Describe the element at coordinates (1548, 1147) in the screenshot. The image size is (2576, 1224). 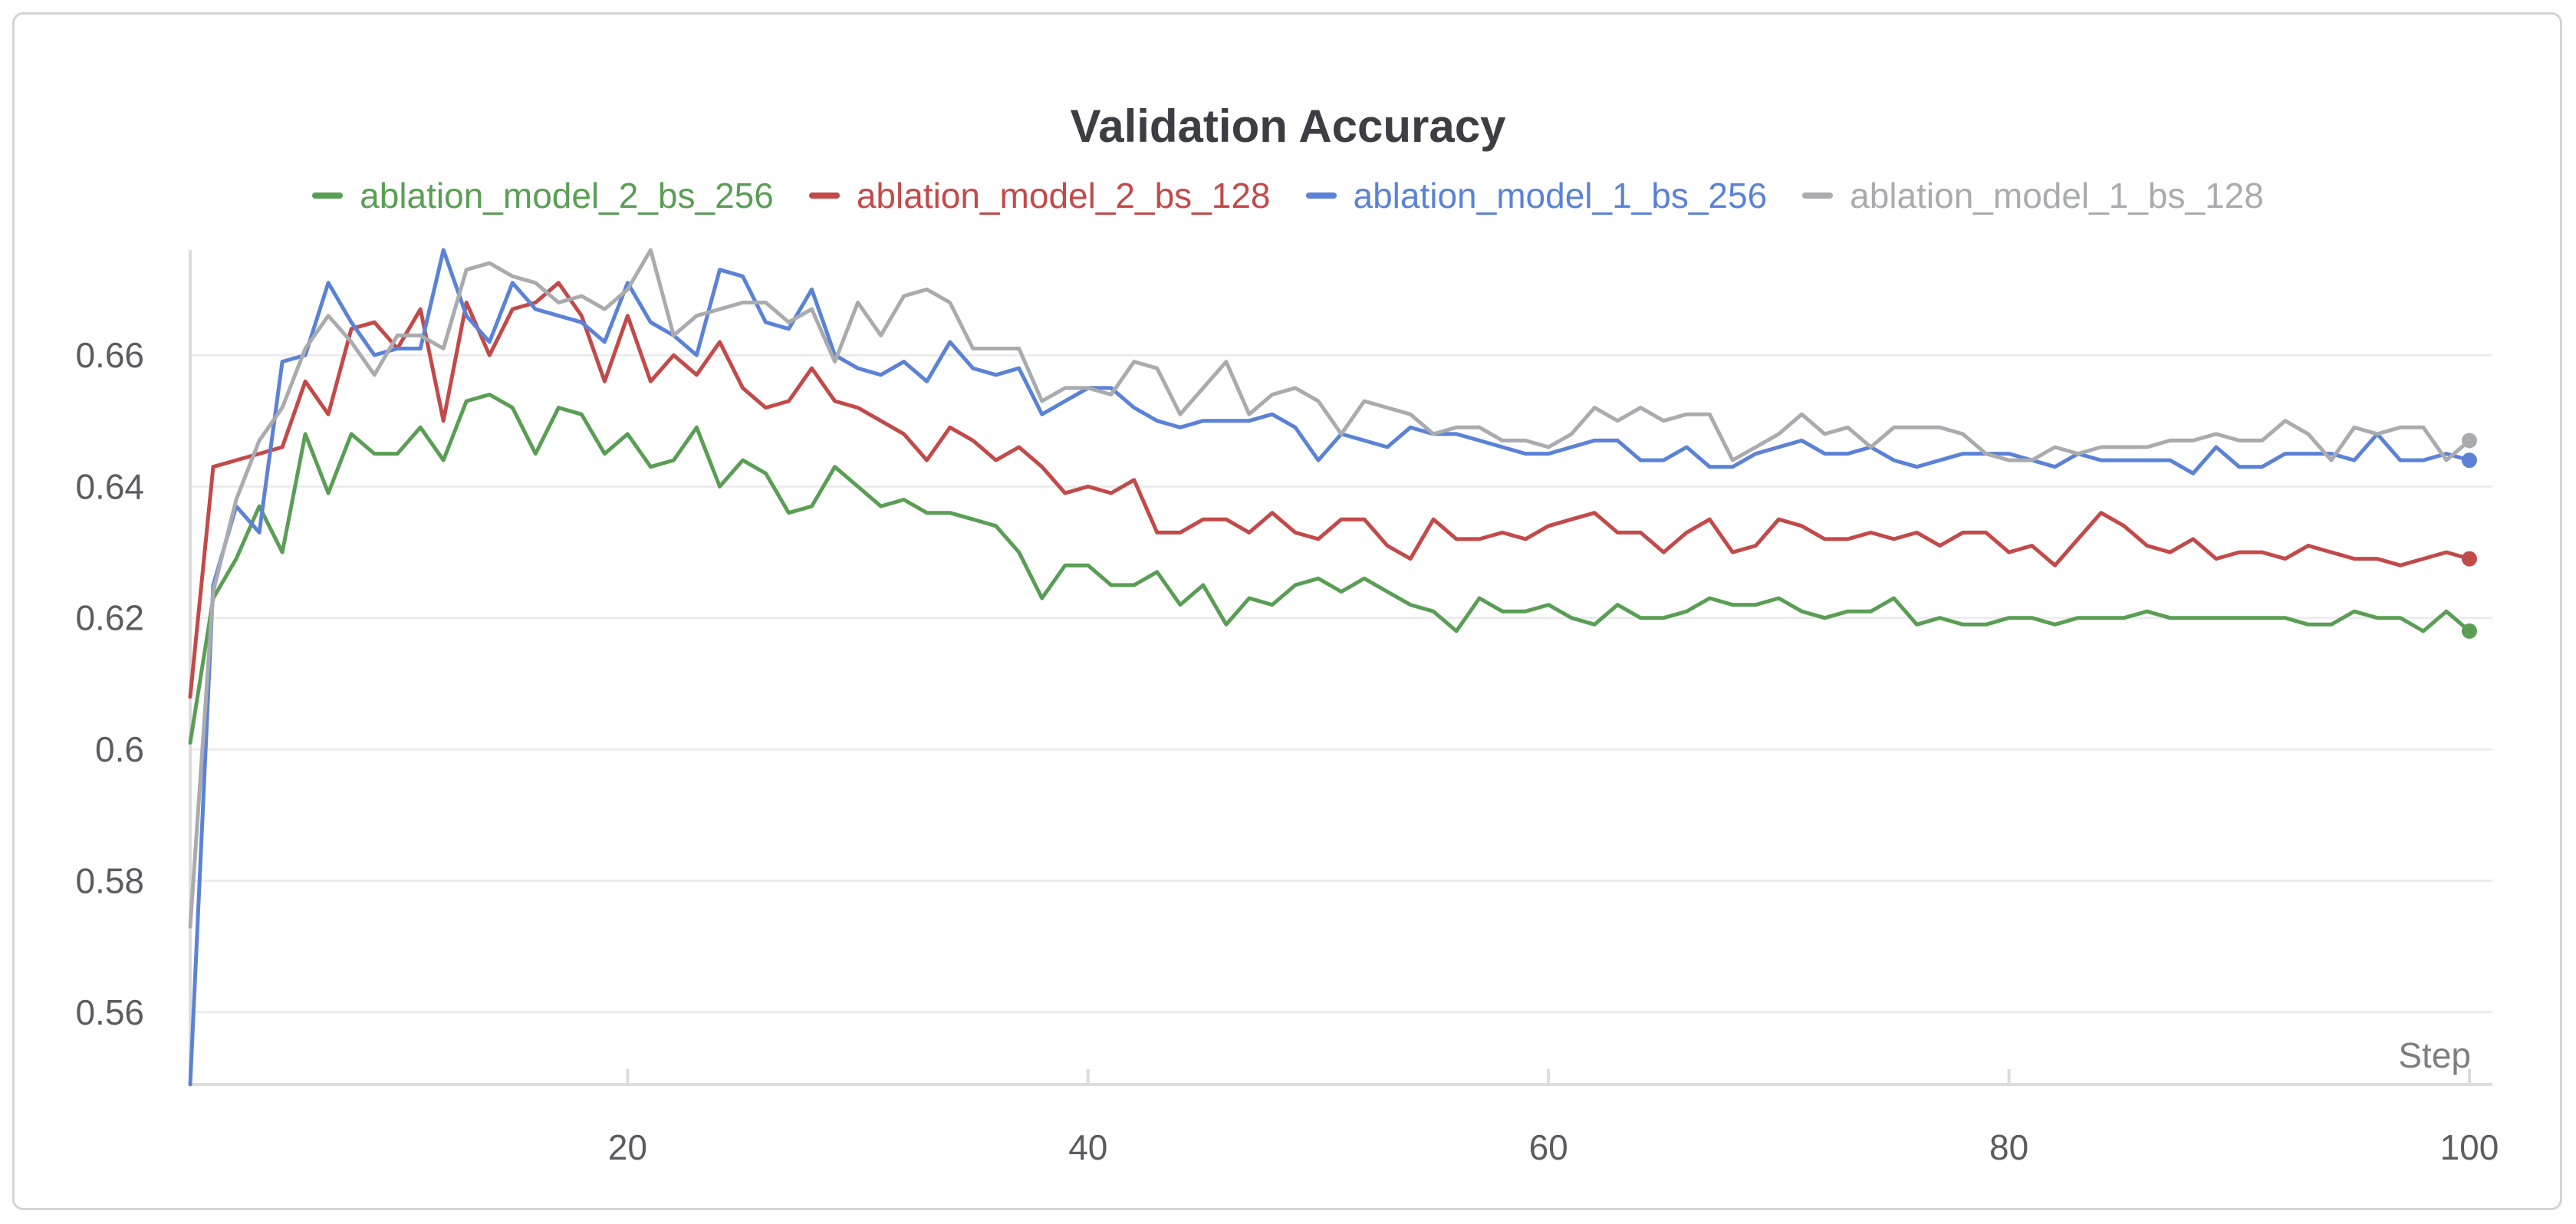
I see `x-tick-label: 60` at that location.